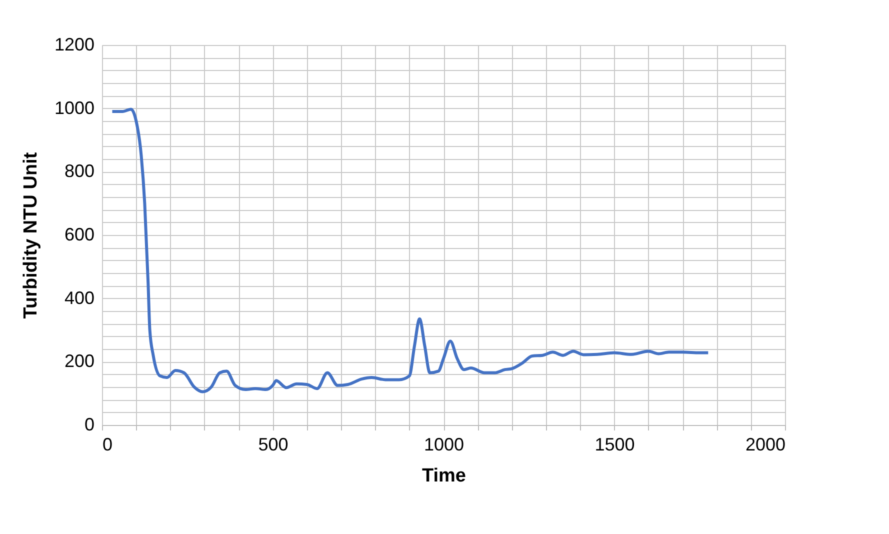 The image size is (889, 534). What do you see at coordinates (107, 444) in the screenshot?
I see `x-tick-label: 0` at bounding box center [107, 444].